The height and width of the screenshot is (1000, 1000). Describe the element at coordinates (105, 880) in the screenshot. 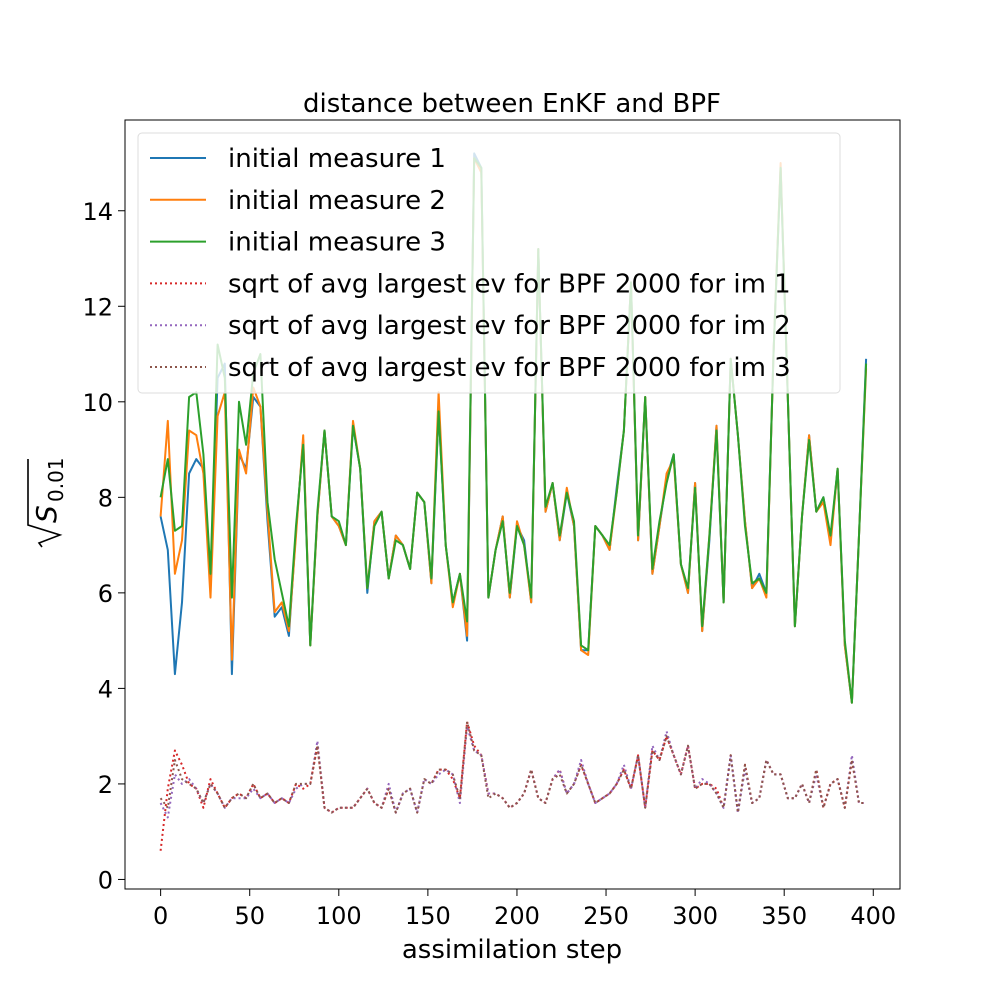

I see `y-tick-label-0: 0` at that location.